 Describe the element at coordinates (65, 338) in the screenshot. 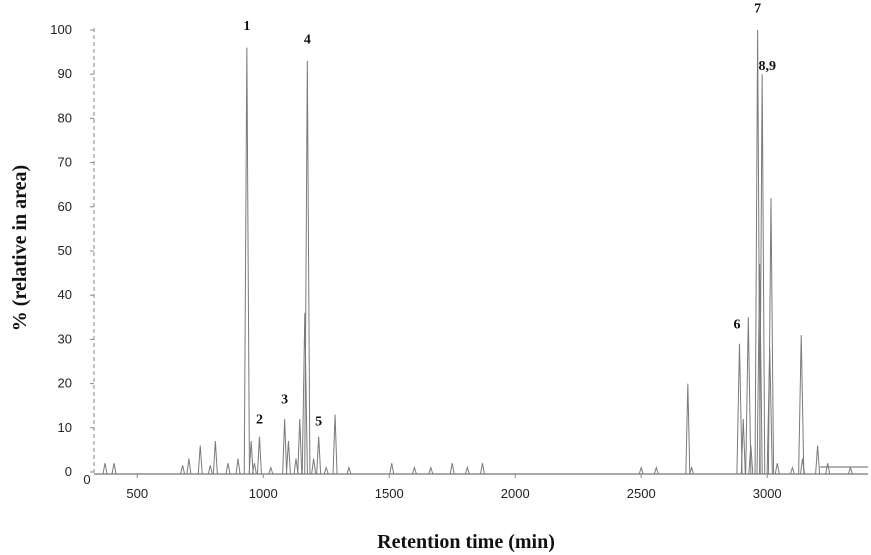

I see `y-tick-label: 30` at that location.